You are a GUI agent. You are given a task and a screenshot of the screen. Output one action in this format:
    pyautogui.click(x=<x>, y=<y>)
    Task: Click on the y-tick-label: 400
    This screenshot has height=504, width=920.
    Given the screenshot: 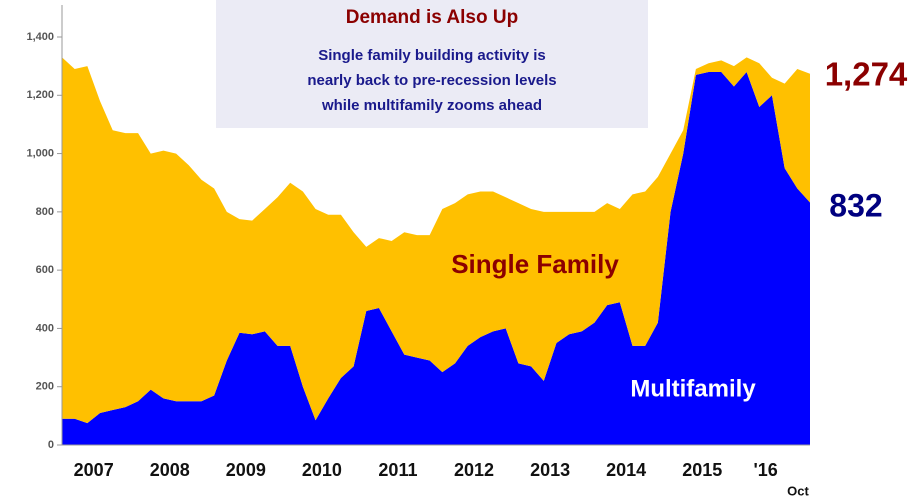 What is the action you would take?
    pyautogui.click(x=45, y=328)
    